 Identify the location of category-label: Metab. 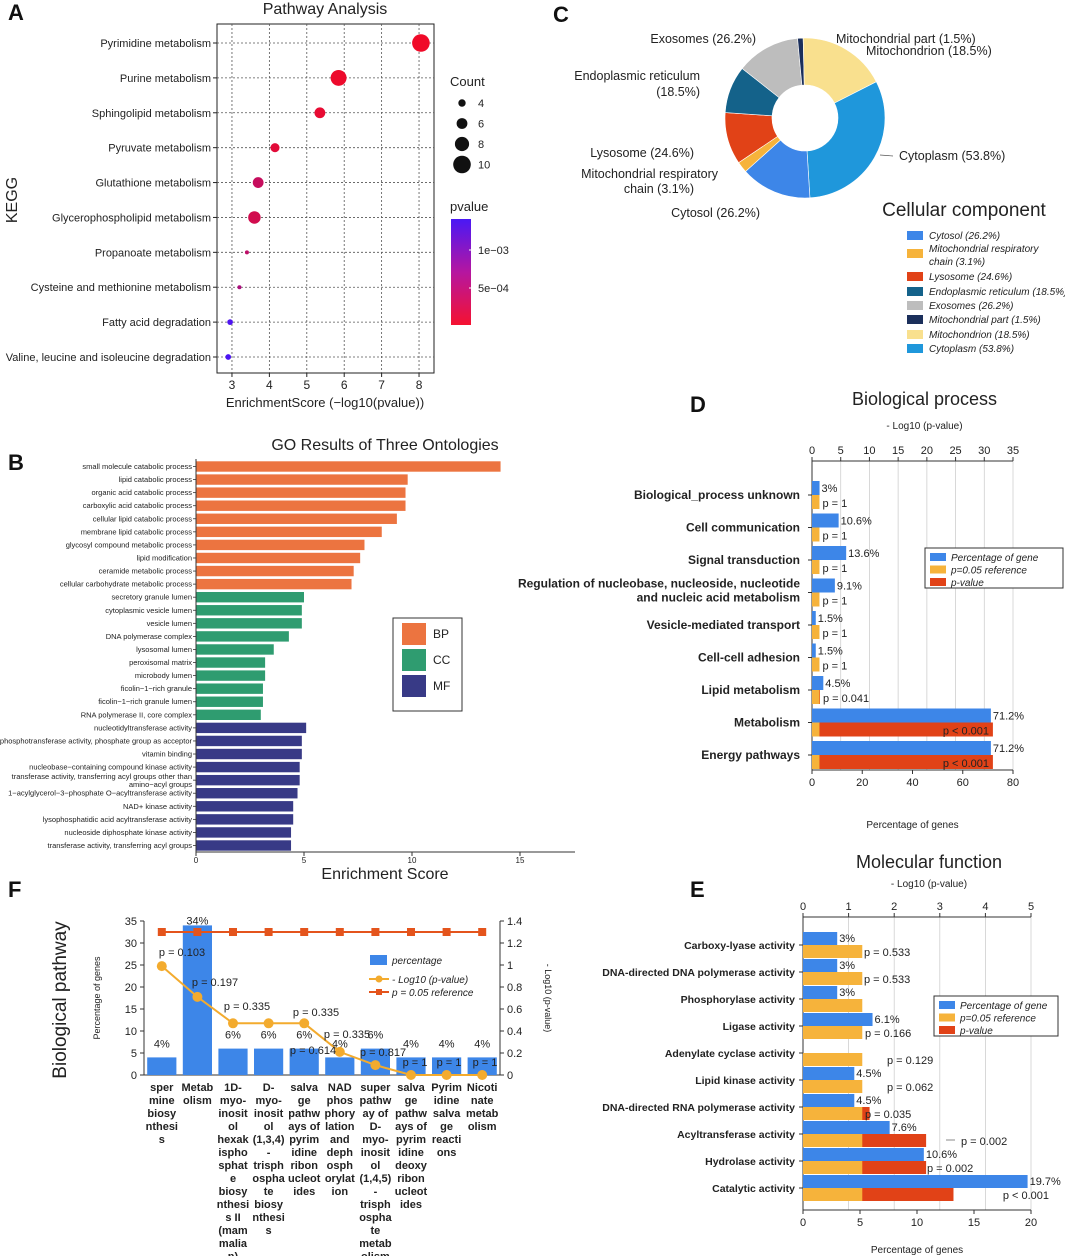
(198, 1088).